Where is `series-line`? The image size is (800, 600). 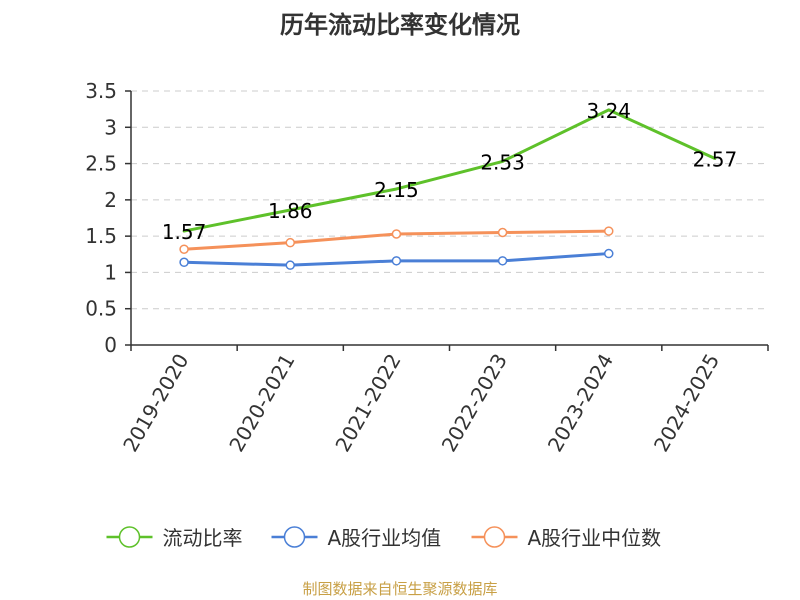 series-line is located at coordinates (449, 170).